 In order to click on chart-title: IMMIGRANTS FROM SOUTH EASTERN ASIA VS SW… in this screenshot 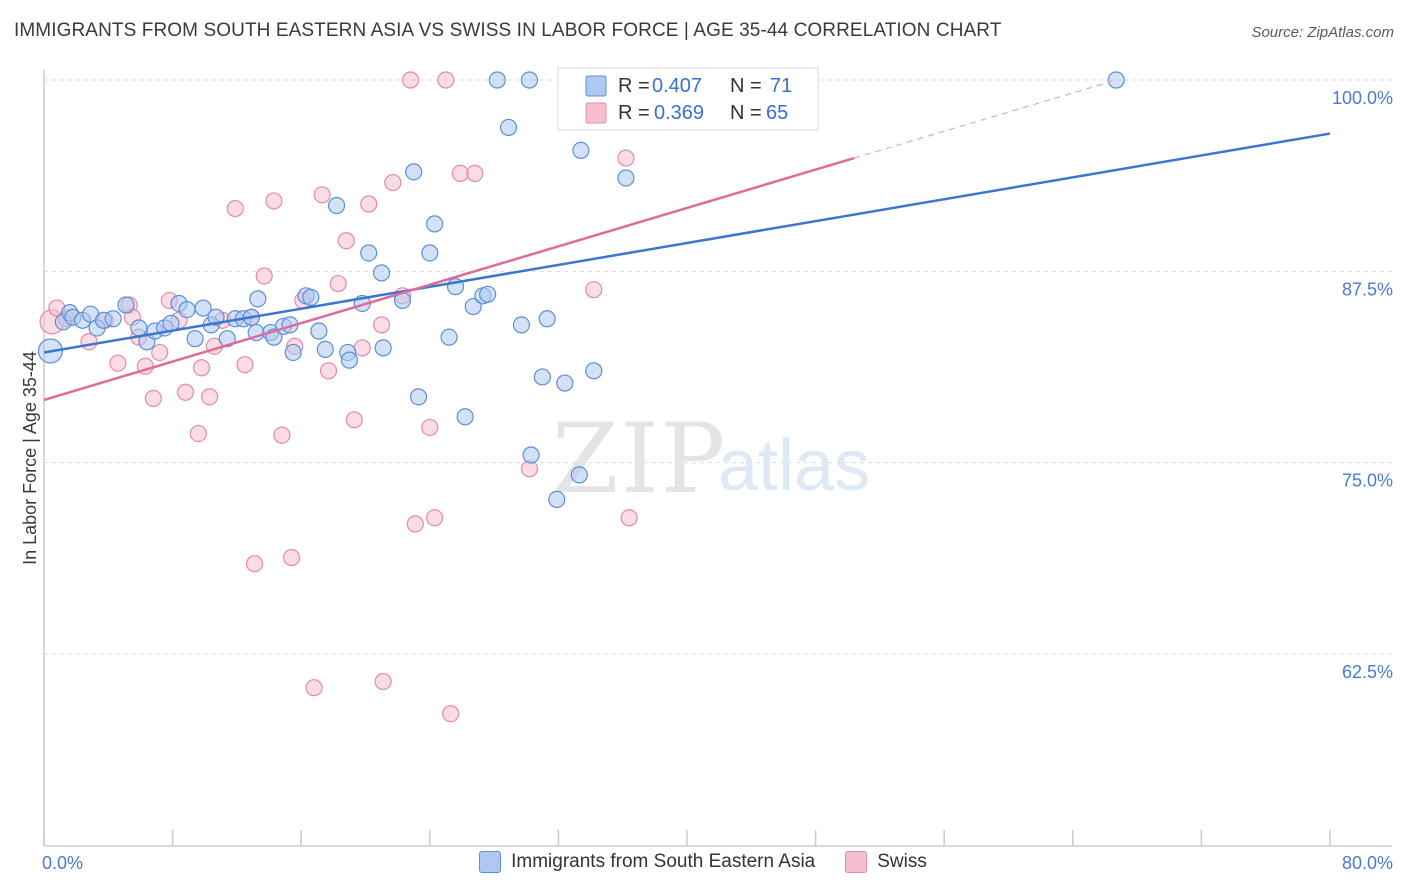, I will do `click(508, 30)`.